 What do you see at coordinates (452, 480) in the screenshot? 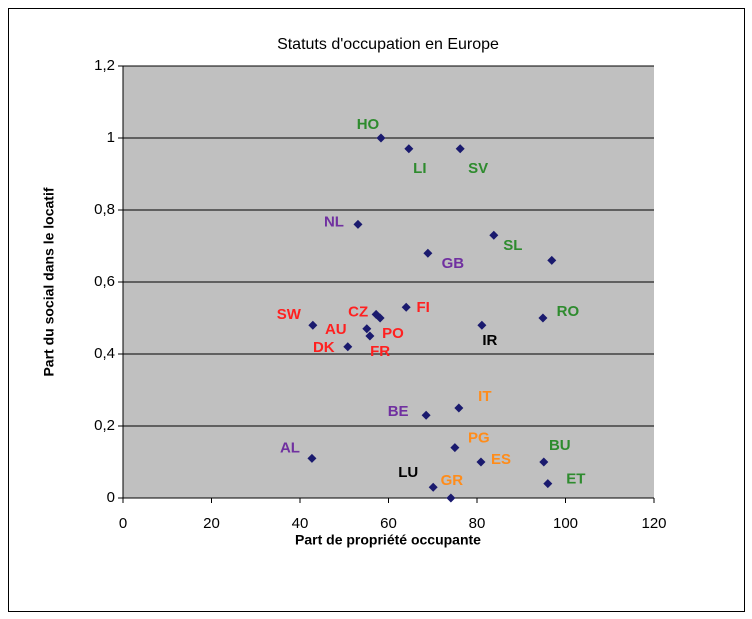
I see `point-label: GR` at bounding box center [452, 480].